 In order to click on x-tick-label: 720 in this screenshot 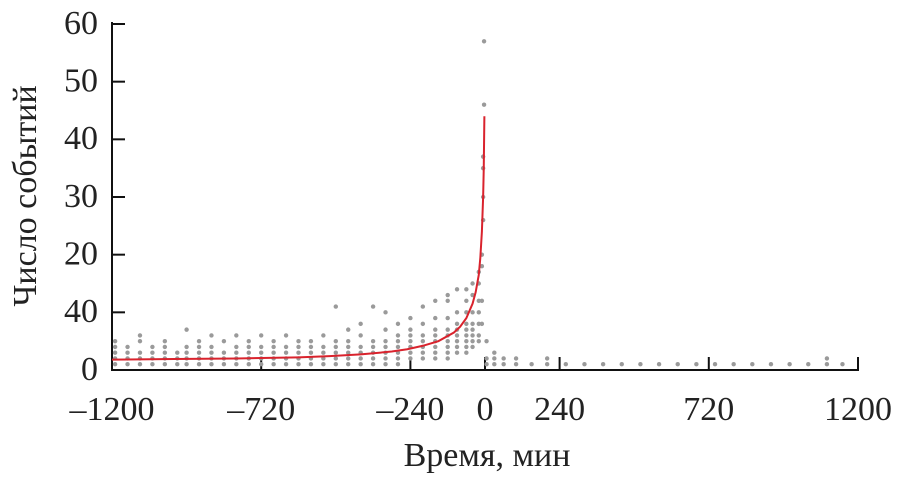, I will do `click(708, 409)`.